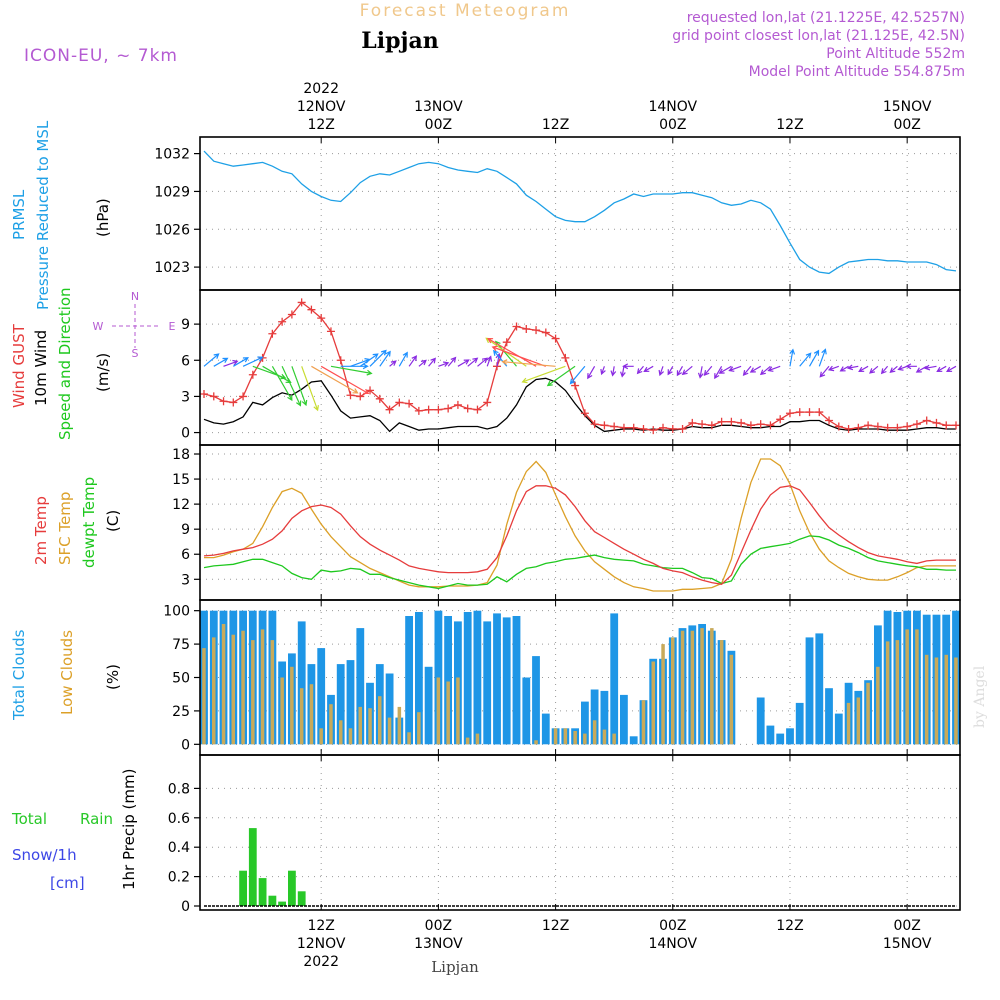 The image size is (1000, 1000). What do you see at coordinates (580, 832) in the screenshot?
I see `precip-panel-frame` at bounding box center [580, 832].